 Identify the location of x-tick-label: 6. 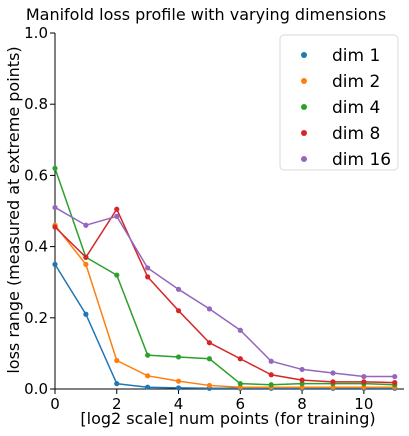
(241, 404).